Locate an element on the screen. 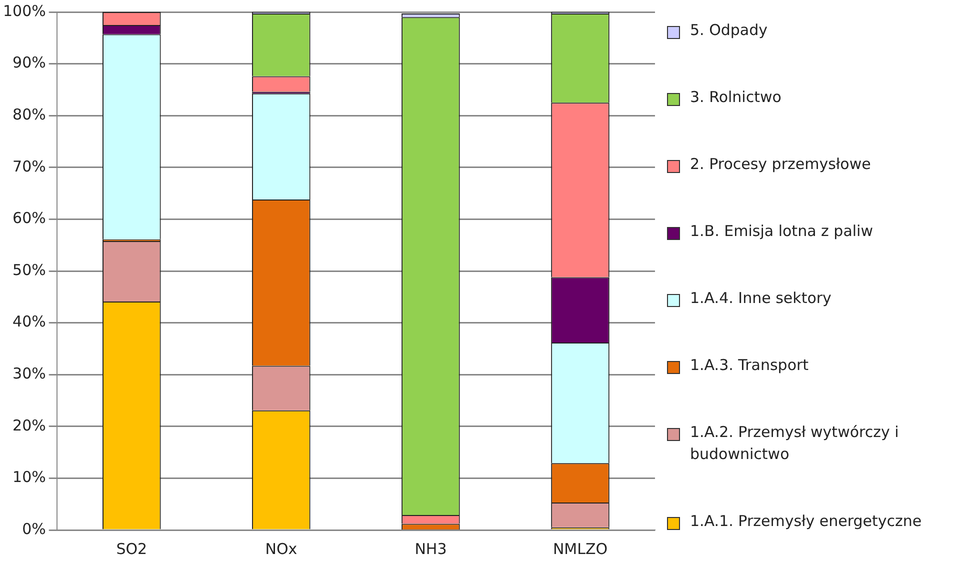  y-tick-label: 90% is located at coordinates (29, 63).